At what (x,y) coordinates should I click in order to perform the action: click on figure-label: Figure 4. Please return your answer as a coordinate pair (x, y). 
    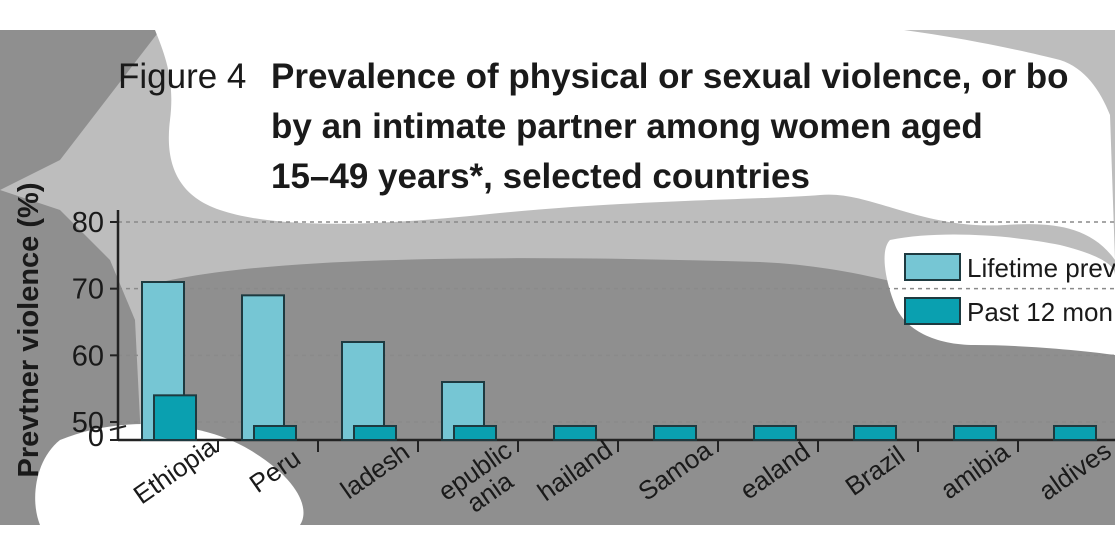
    Looking at the image, I should click on (182, 76).